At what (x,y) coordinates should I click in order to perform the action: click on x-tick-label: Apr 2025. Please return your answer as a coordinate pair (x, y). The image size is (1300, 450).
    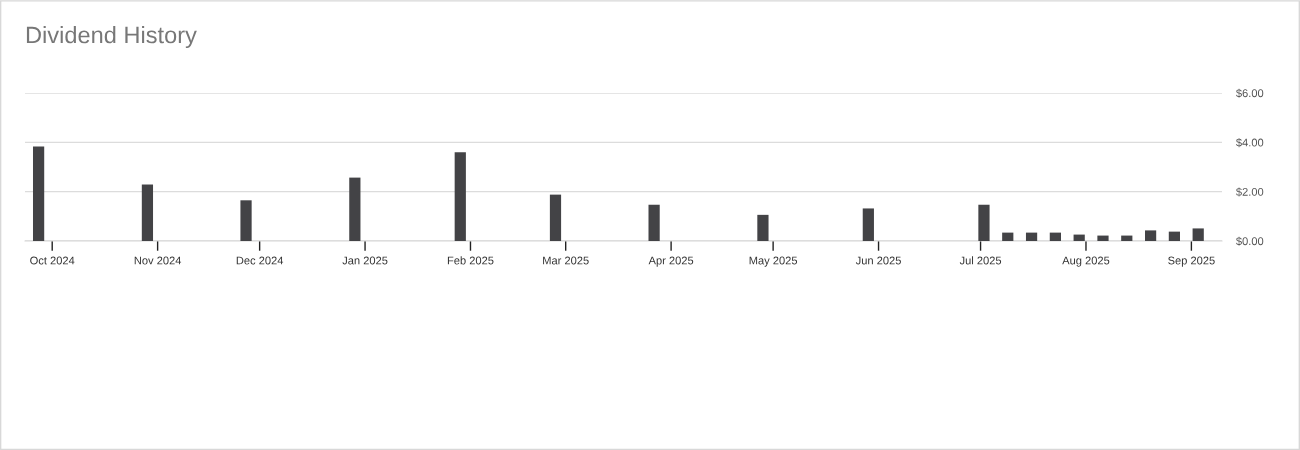
    Looking at the image, I should click on (671, 261).